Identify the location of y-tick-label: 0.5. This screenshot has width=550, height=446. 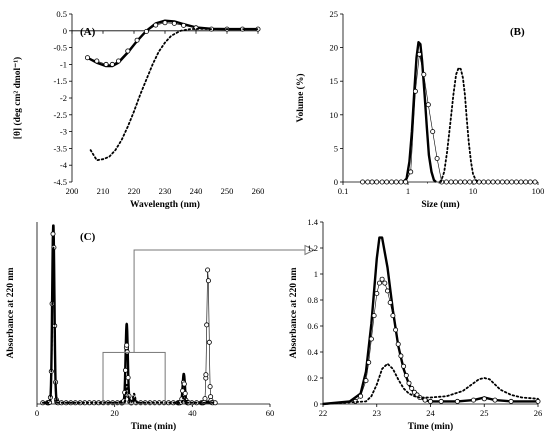
(61, 14).